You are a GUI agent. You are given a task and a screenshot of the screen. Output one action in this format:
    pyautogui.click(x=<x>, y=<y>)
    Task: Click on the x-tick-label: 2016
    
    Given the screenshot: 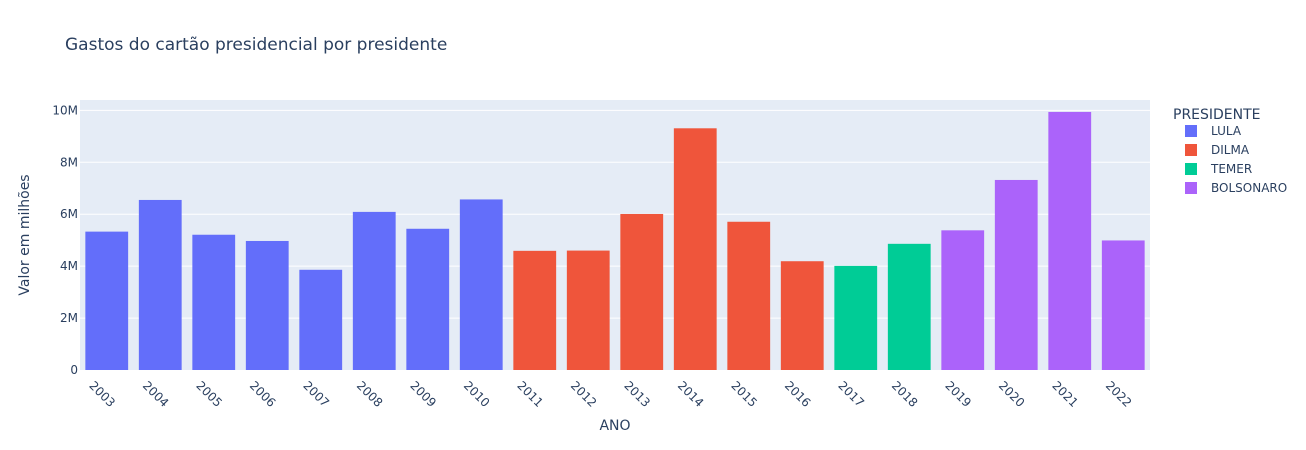 What is the action you would take?
    pyautogui.click(x=797, y=393)
    